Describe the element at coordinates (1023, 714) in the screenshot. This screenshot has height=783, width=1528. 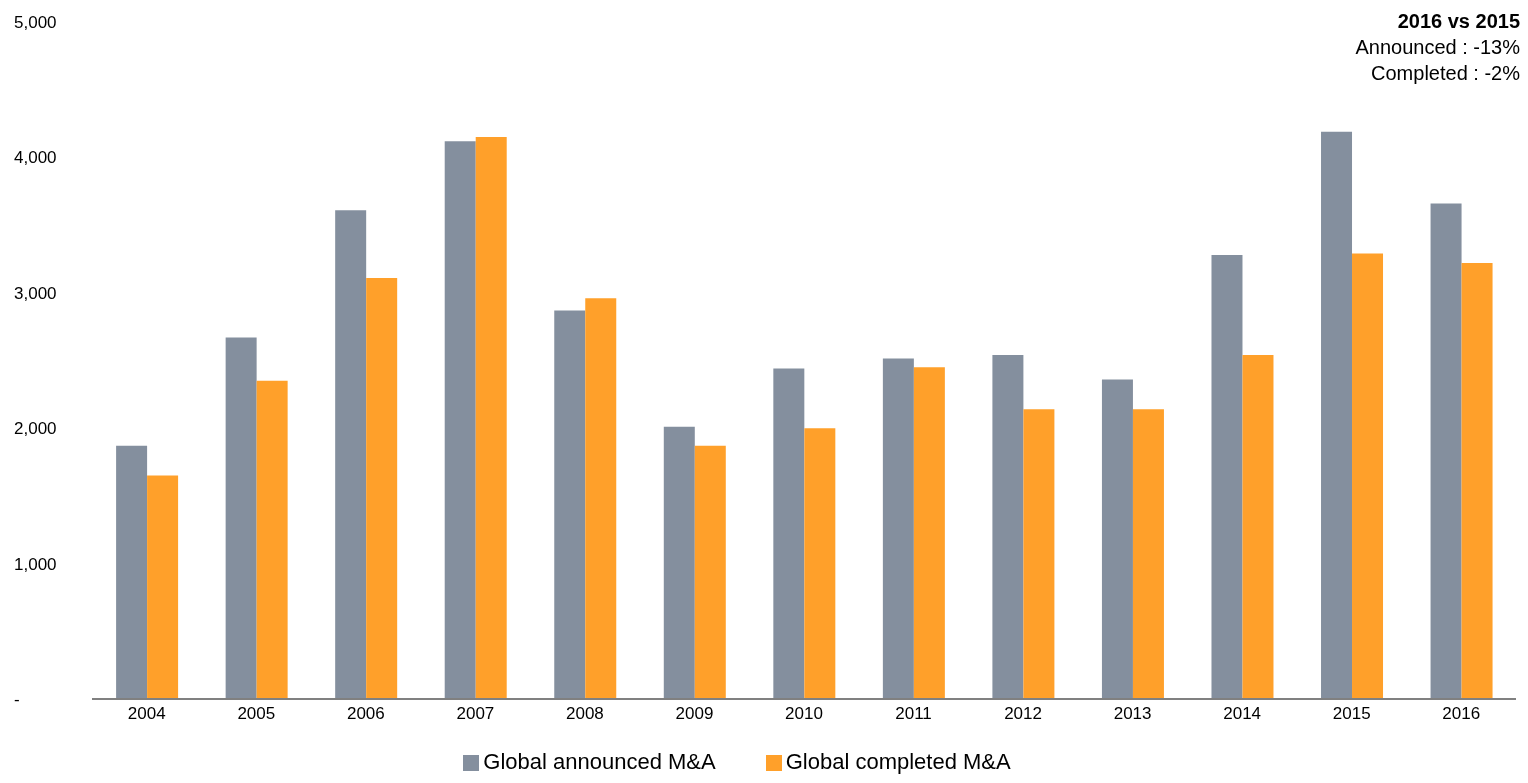
I see `x-tick-label: 2012` at that location.